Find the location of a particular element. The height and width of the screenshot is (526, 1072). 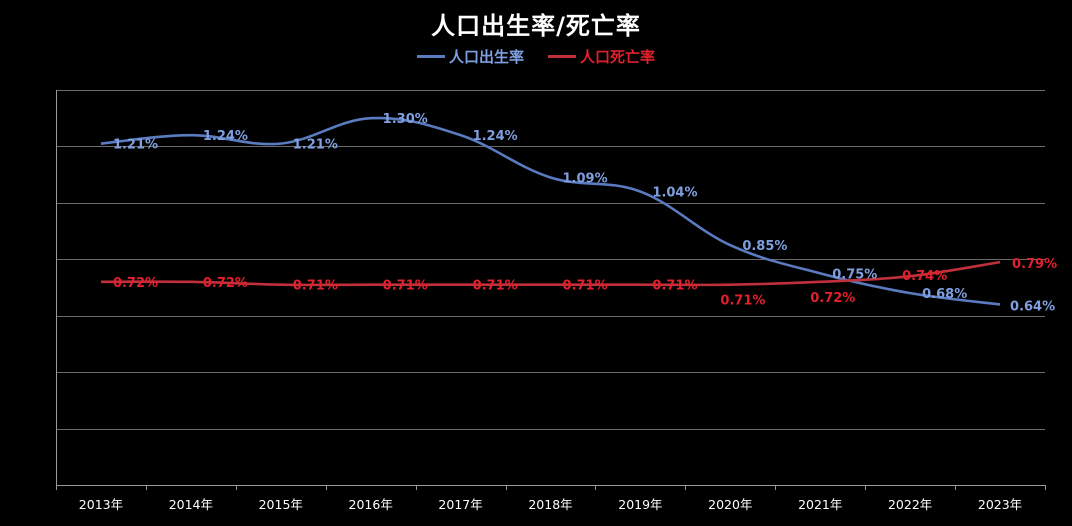

x-tick-label: 2019年 is located at coordinates (640, 504).